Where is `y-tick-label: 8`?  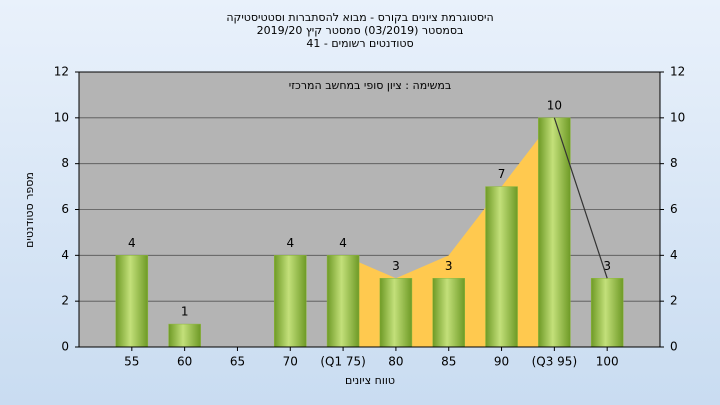
y-tick-label: 8 is located at coordinates (65, 163).